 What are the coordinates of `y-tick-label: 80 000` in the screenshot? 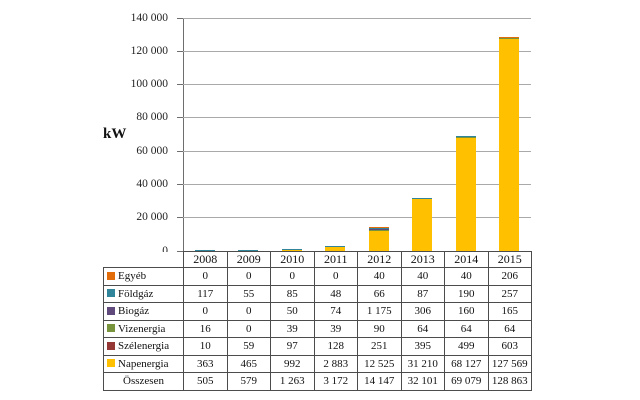 It's located at (152, 117).